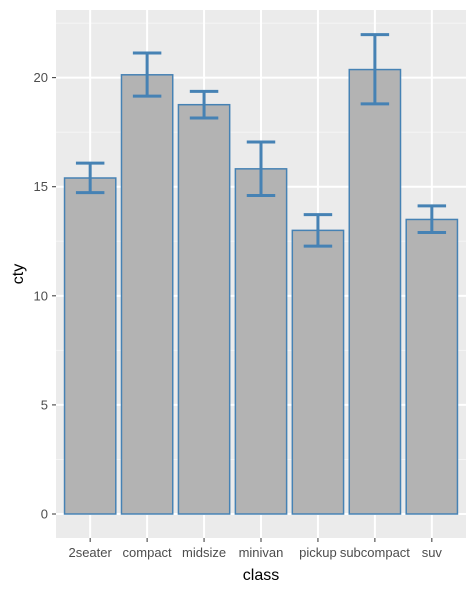 The image size is (474, 592). What do you see at coordinates (44, 404) in the screenshot?
I see `y-tick-label: 5` at bounding box center [44, 404].